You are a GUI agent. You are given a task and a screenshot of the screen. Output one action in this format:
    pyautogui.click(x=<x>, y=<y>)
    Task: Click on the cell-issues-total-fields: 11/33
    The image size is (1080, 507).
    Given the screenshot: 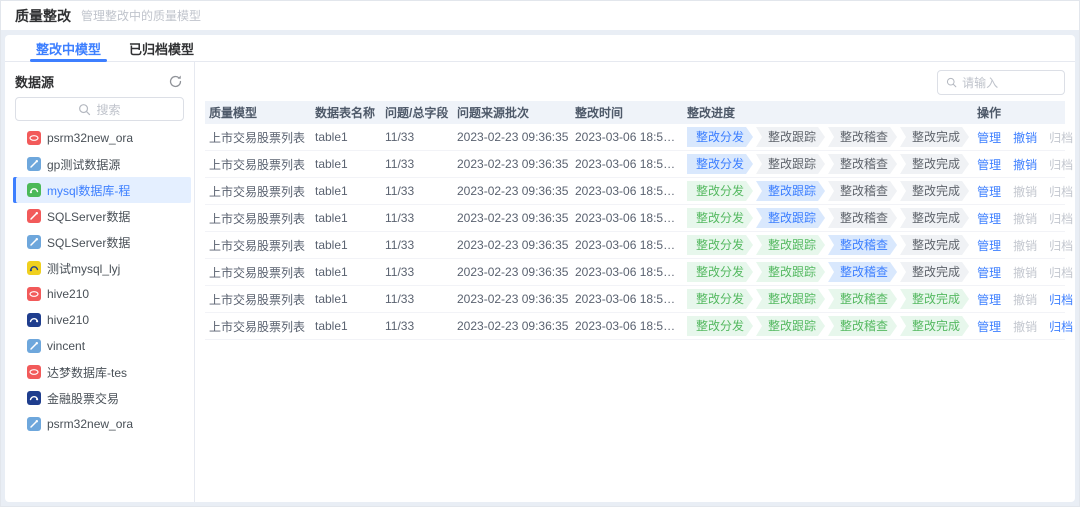 What is the action you would take?
    pyautogui.click(x=400, y=218)
    